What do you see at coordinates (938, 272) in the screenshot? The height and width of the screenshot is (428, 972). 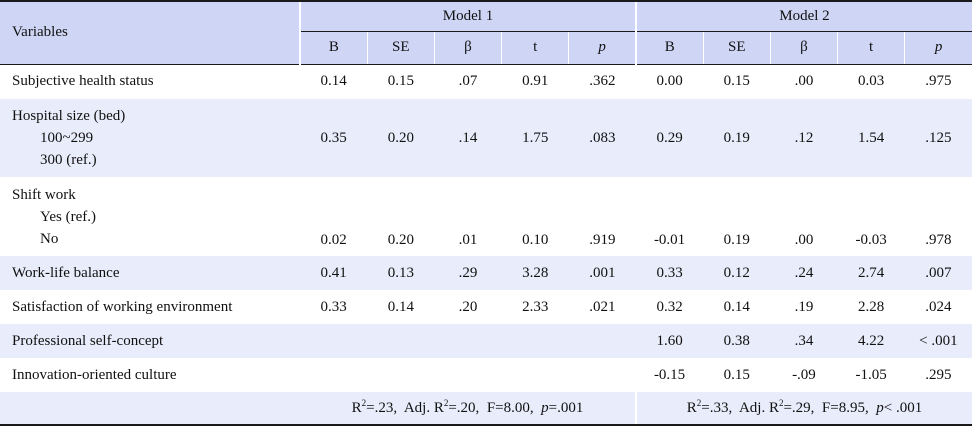 I see `cell: .007` at bounding box center [938, 272].